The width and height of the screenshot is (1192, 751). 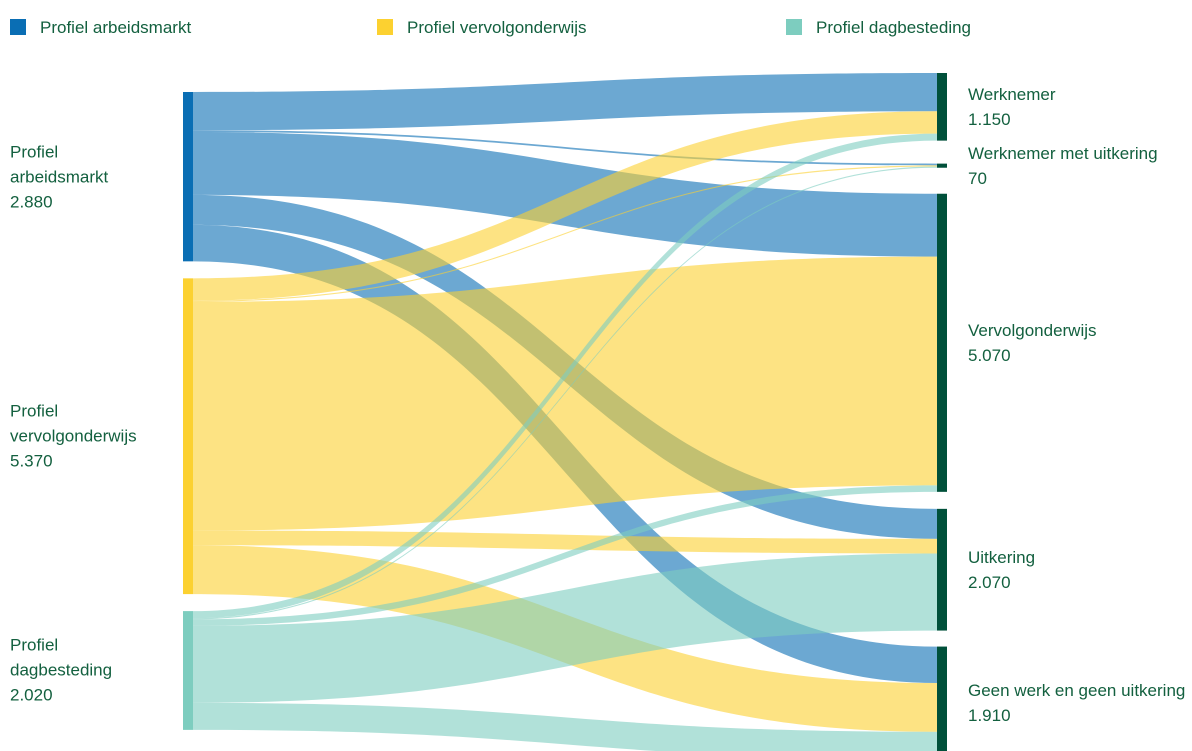 What do you see at coordinates (1080, 166) in the screenshot?
I see `node-label: Werknemer met uitkering 70` at bounding box center [1080, 166].